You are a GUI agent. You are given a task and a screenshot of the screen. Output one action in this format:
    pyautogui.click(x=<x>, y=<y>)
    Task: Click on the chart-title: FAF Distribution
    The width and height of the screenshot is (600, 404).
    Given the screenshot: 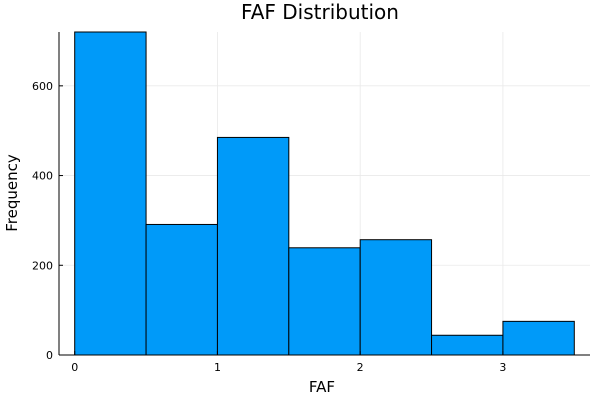 What is the action you would take?
    pyautogui.click(x=320, y=12)
    